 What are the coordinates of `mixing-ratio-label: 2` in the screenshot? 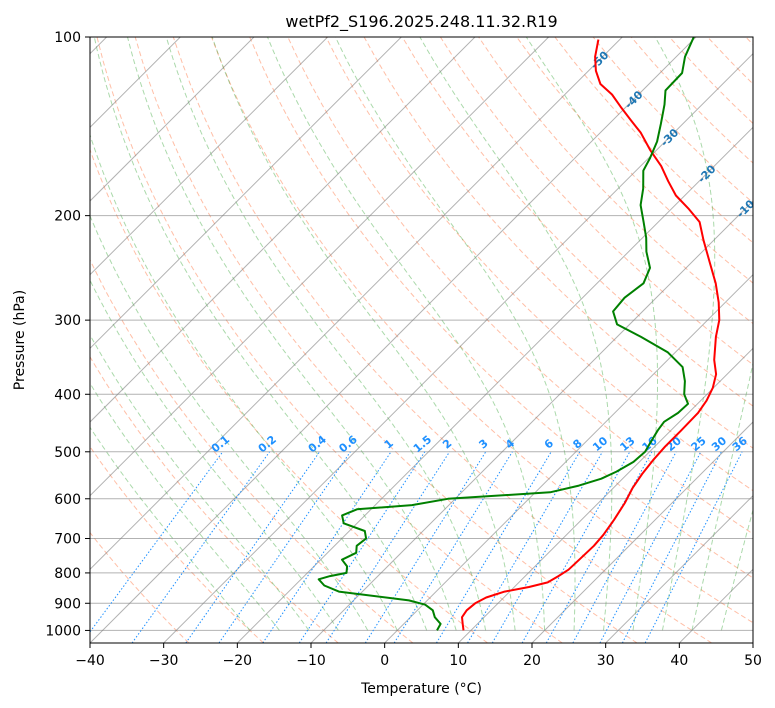 It's located at (447, 444).